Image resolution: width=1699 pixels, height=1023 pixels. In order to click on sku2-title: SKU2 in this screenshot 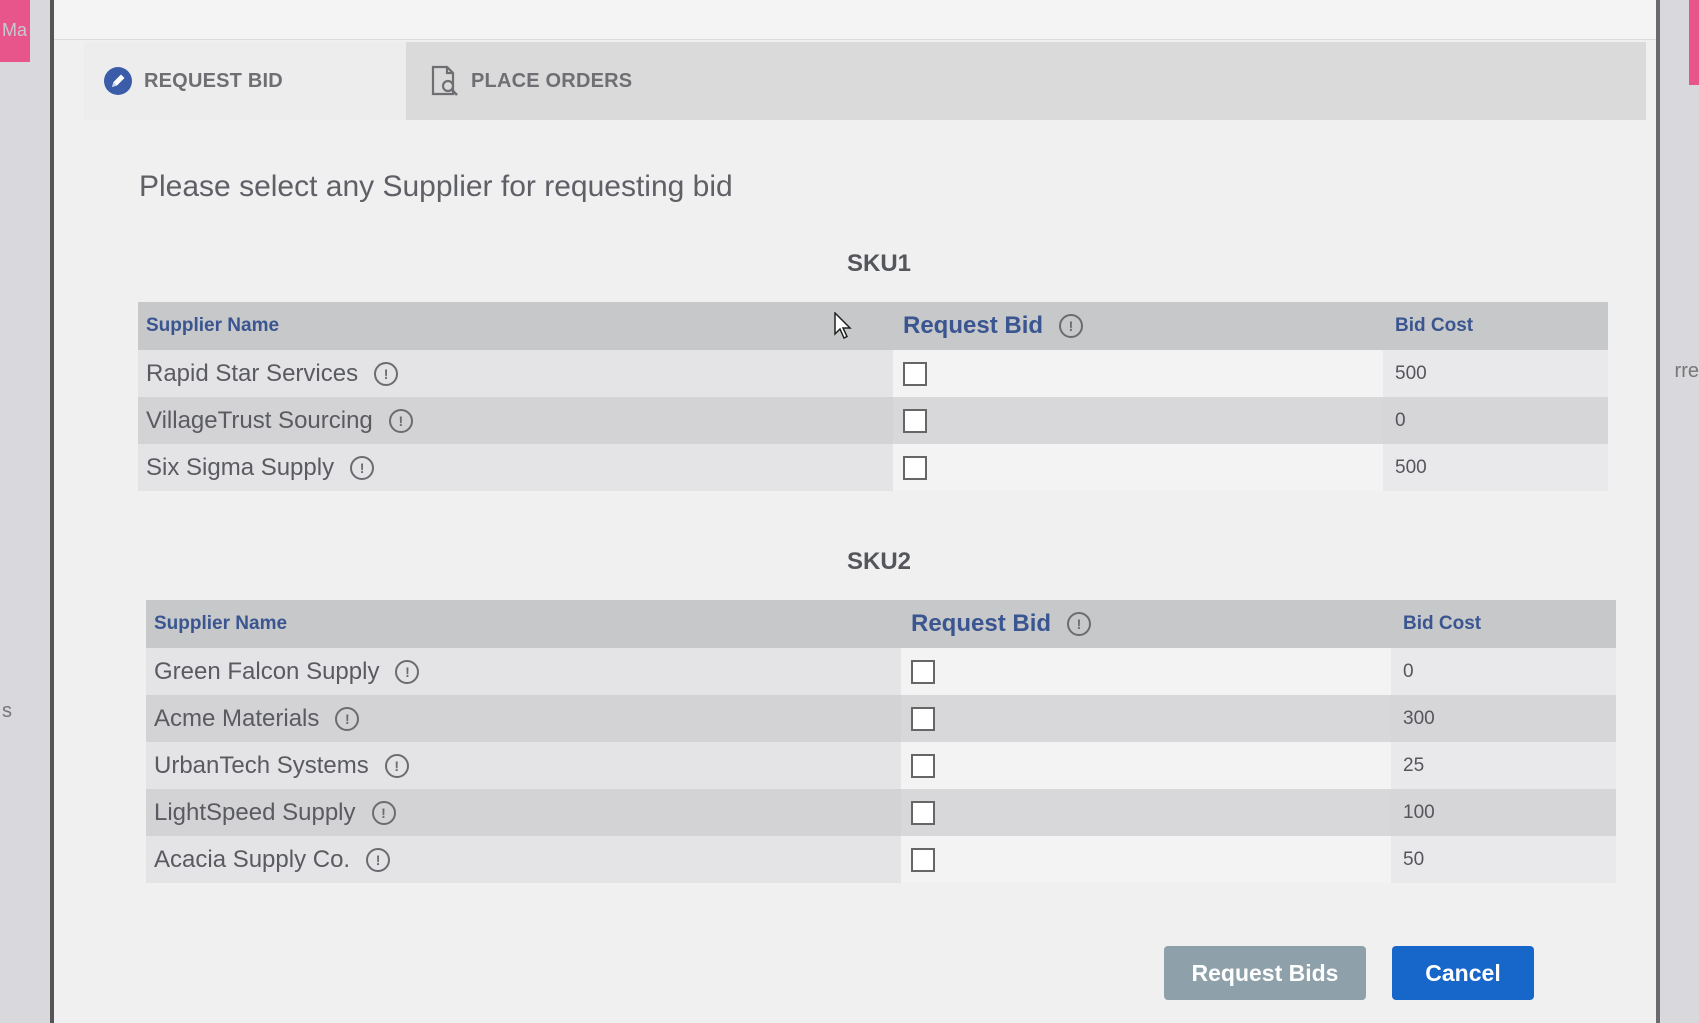, I will do `click(879, 561)`.